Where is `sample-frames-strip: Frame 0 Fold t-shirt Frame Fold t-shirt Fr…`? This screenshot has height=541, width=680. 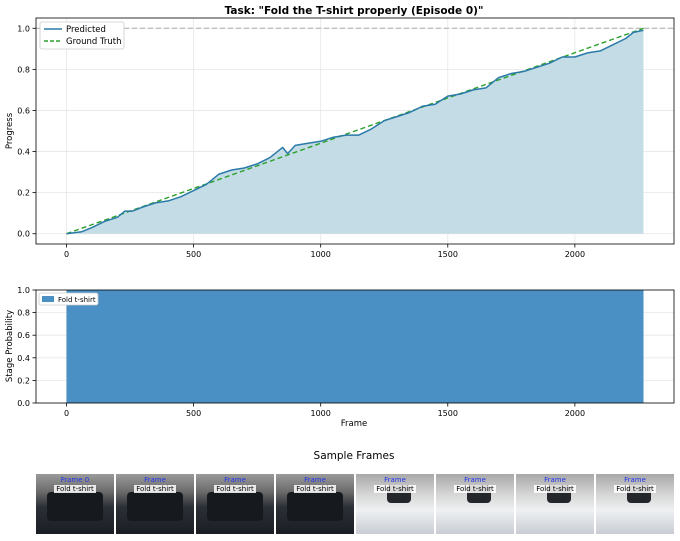
sample-frames-strip: Frame 0 Fold t-shirt Frame Fold t-shirt Fr… is located at coordinates (355, 504).